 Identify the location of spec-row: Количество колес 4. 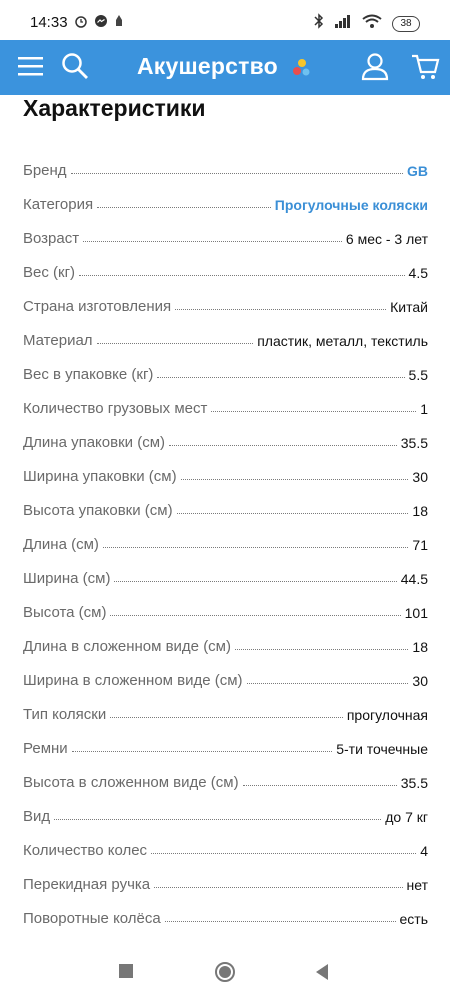
(225, 842).